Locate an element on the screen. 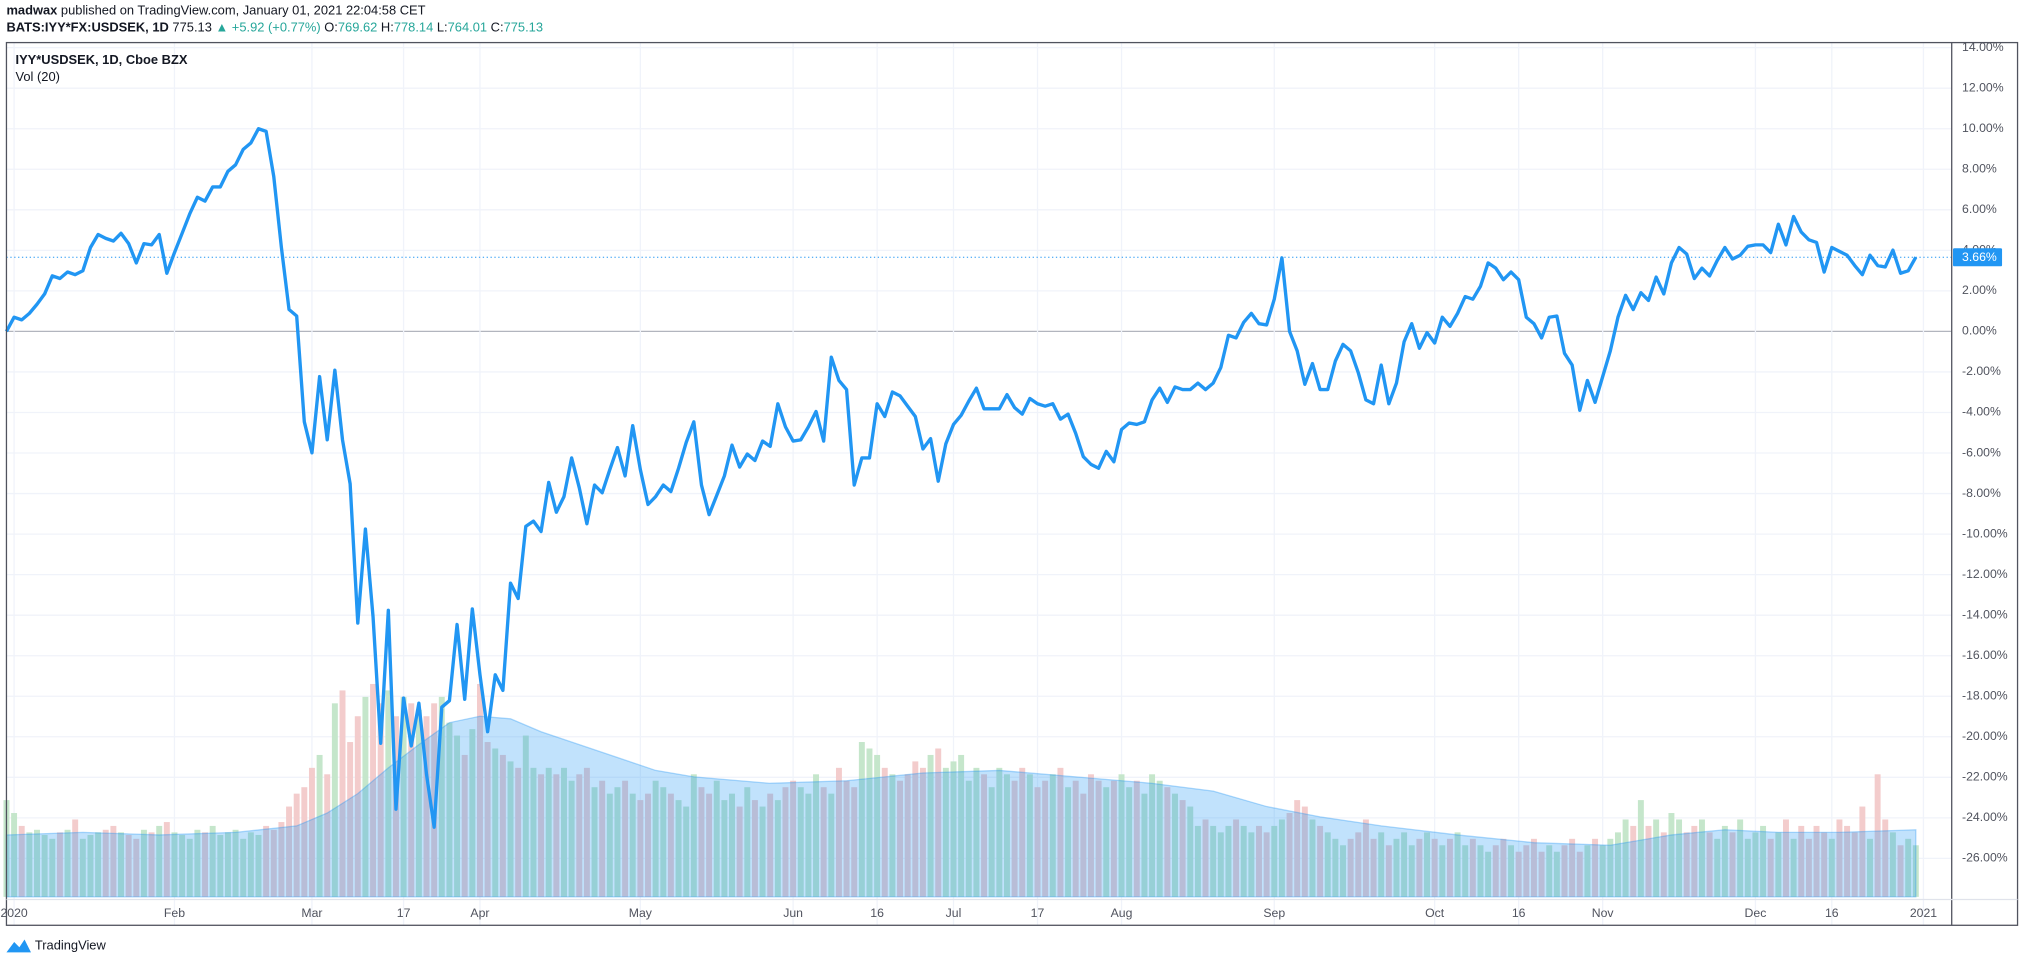  y-tick-label: -12.00% is located at coordinates (1985, 574).